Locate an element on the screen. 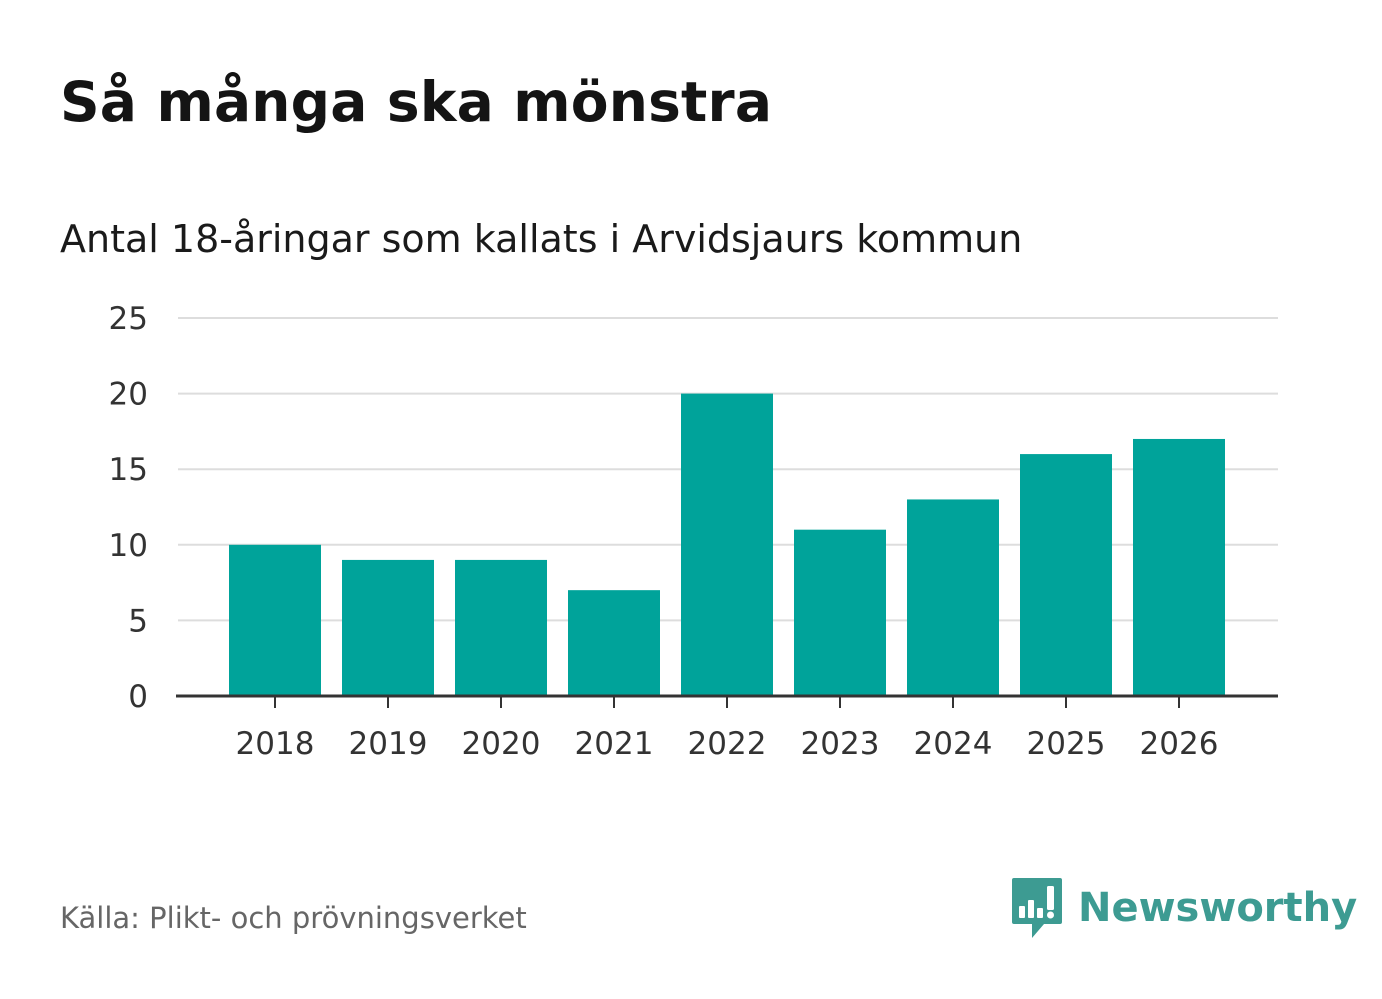 The width and height of the screenshot is (1382, 999). x-tick-label: 2018 is located at coordinates (275, 744).